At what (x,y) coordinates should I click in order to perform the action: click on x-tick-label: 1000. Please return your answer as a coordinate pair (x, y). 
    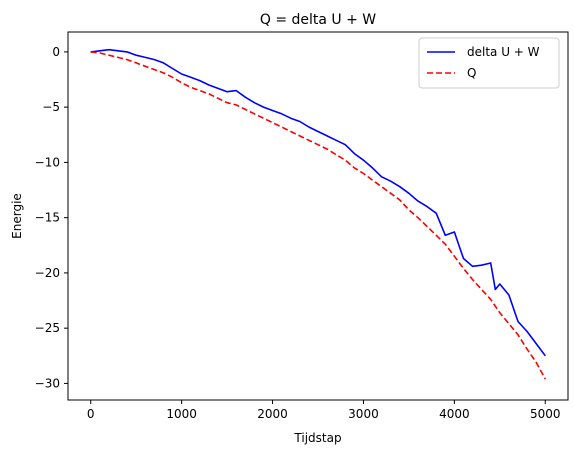
    Looking at the image, I should click on (181, 414).